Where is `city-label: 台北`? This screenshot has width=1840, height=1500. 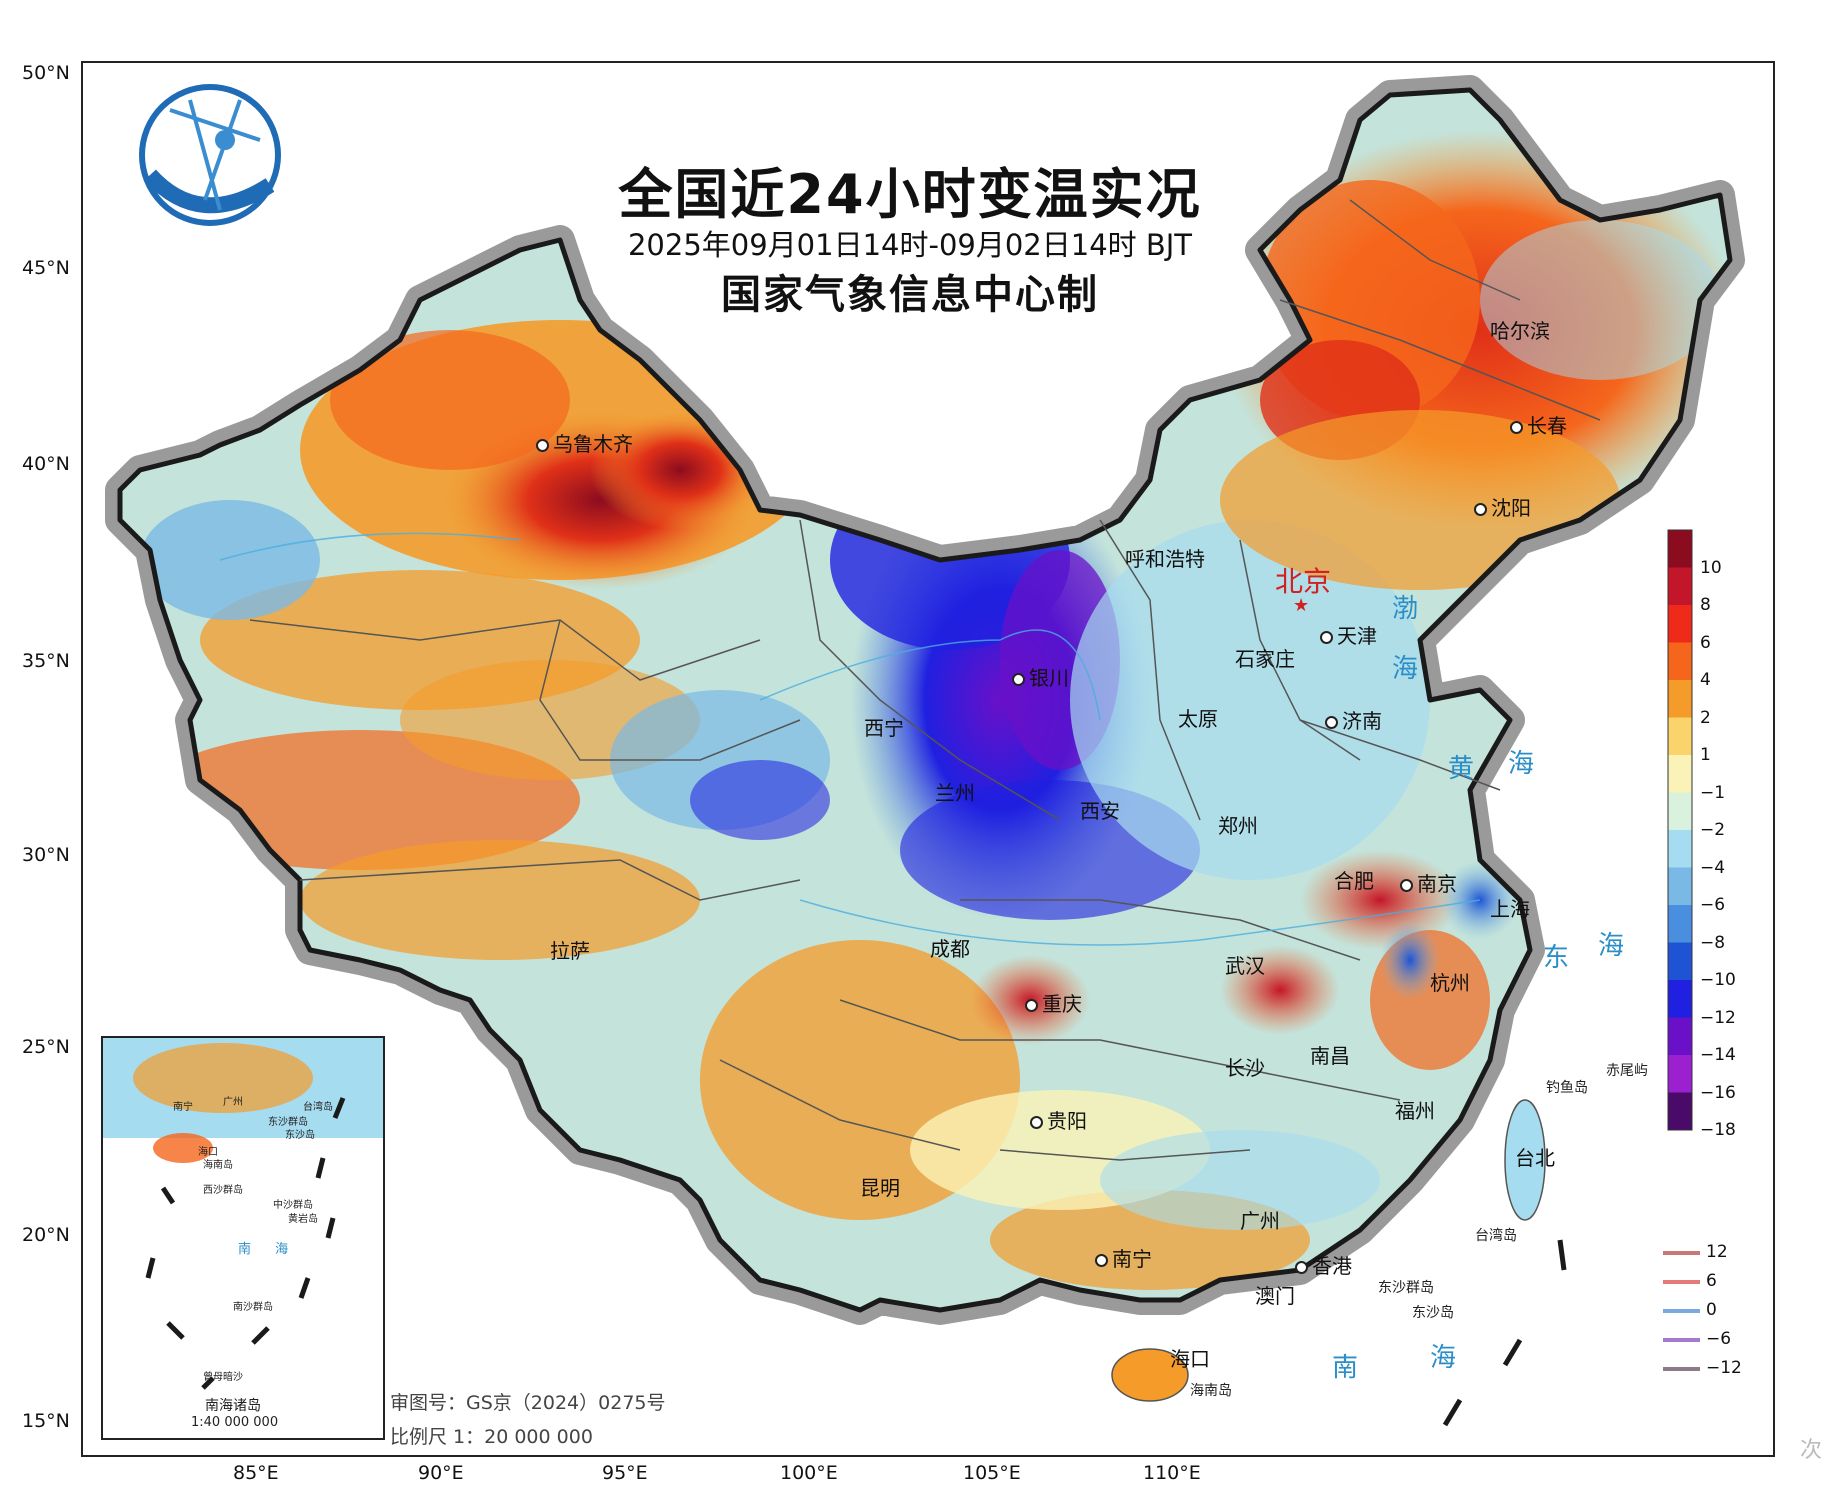 city-label: 台北 is located at coordinates (1535, 1158).